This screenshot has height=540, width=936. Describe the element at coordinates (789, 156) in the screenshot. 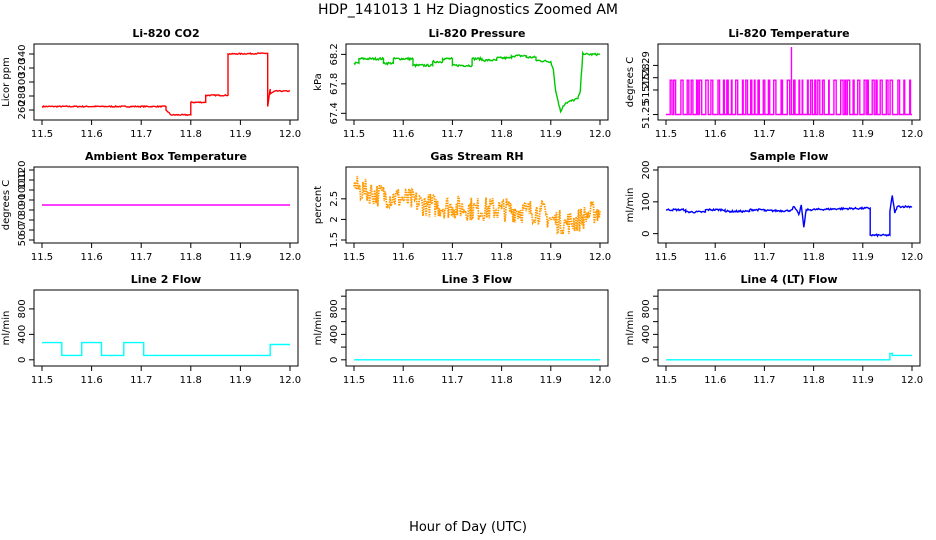

I see `panel-title: Sample Flow` at that location.